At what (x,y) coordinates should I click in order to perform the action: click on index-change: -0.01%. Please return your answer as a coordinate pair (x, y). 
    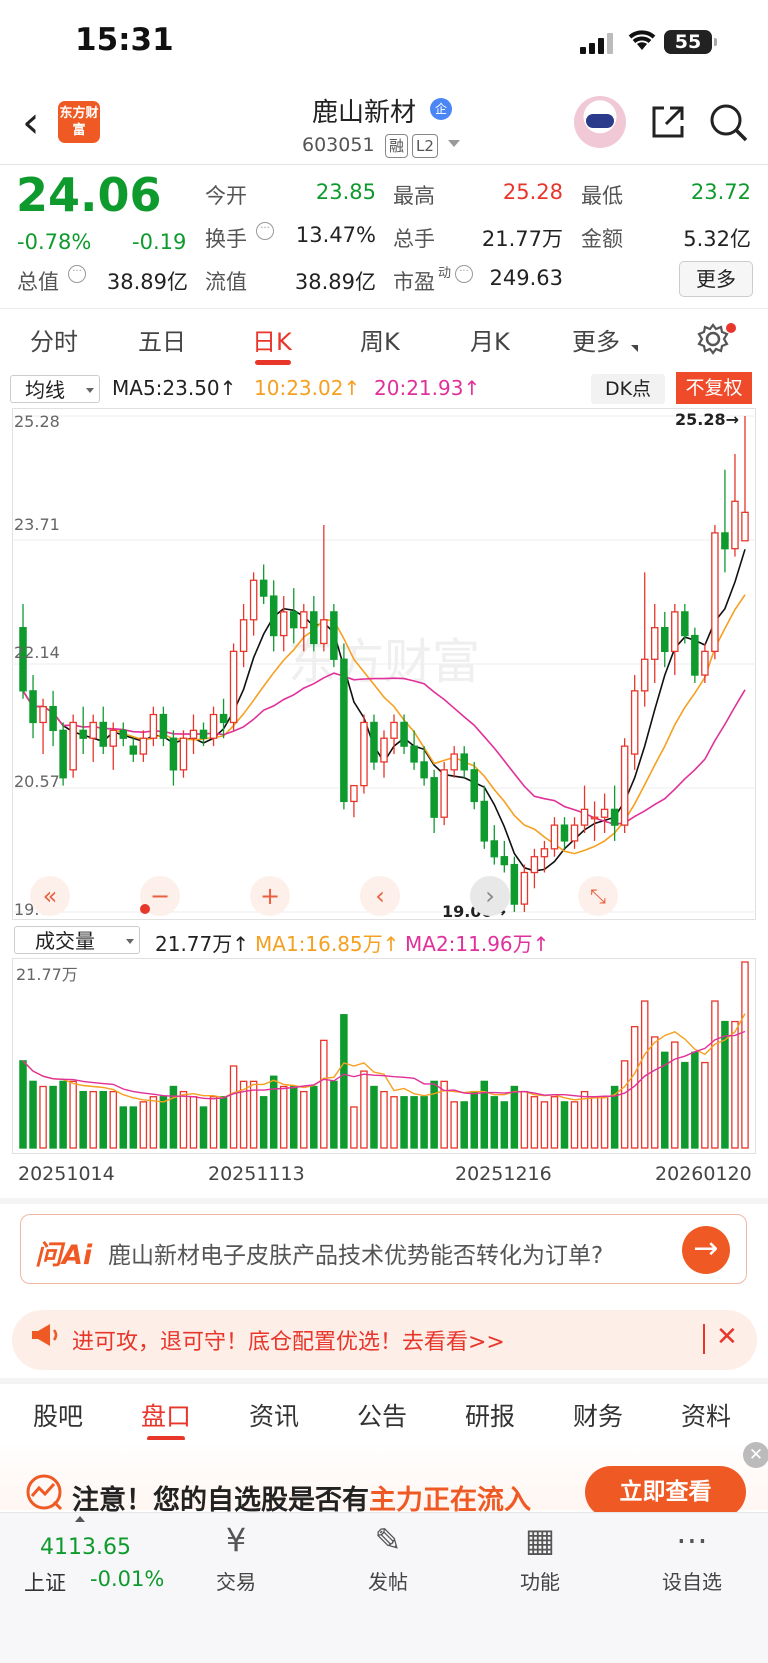
    Looking at the image, I should click on (127, 1579).